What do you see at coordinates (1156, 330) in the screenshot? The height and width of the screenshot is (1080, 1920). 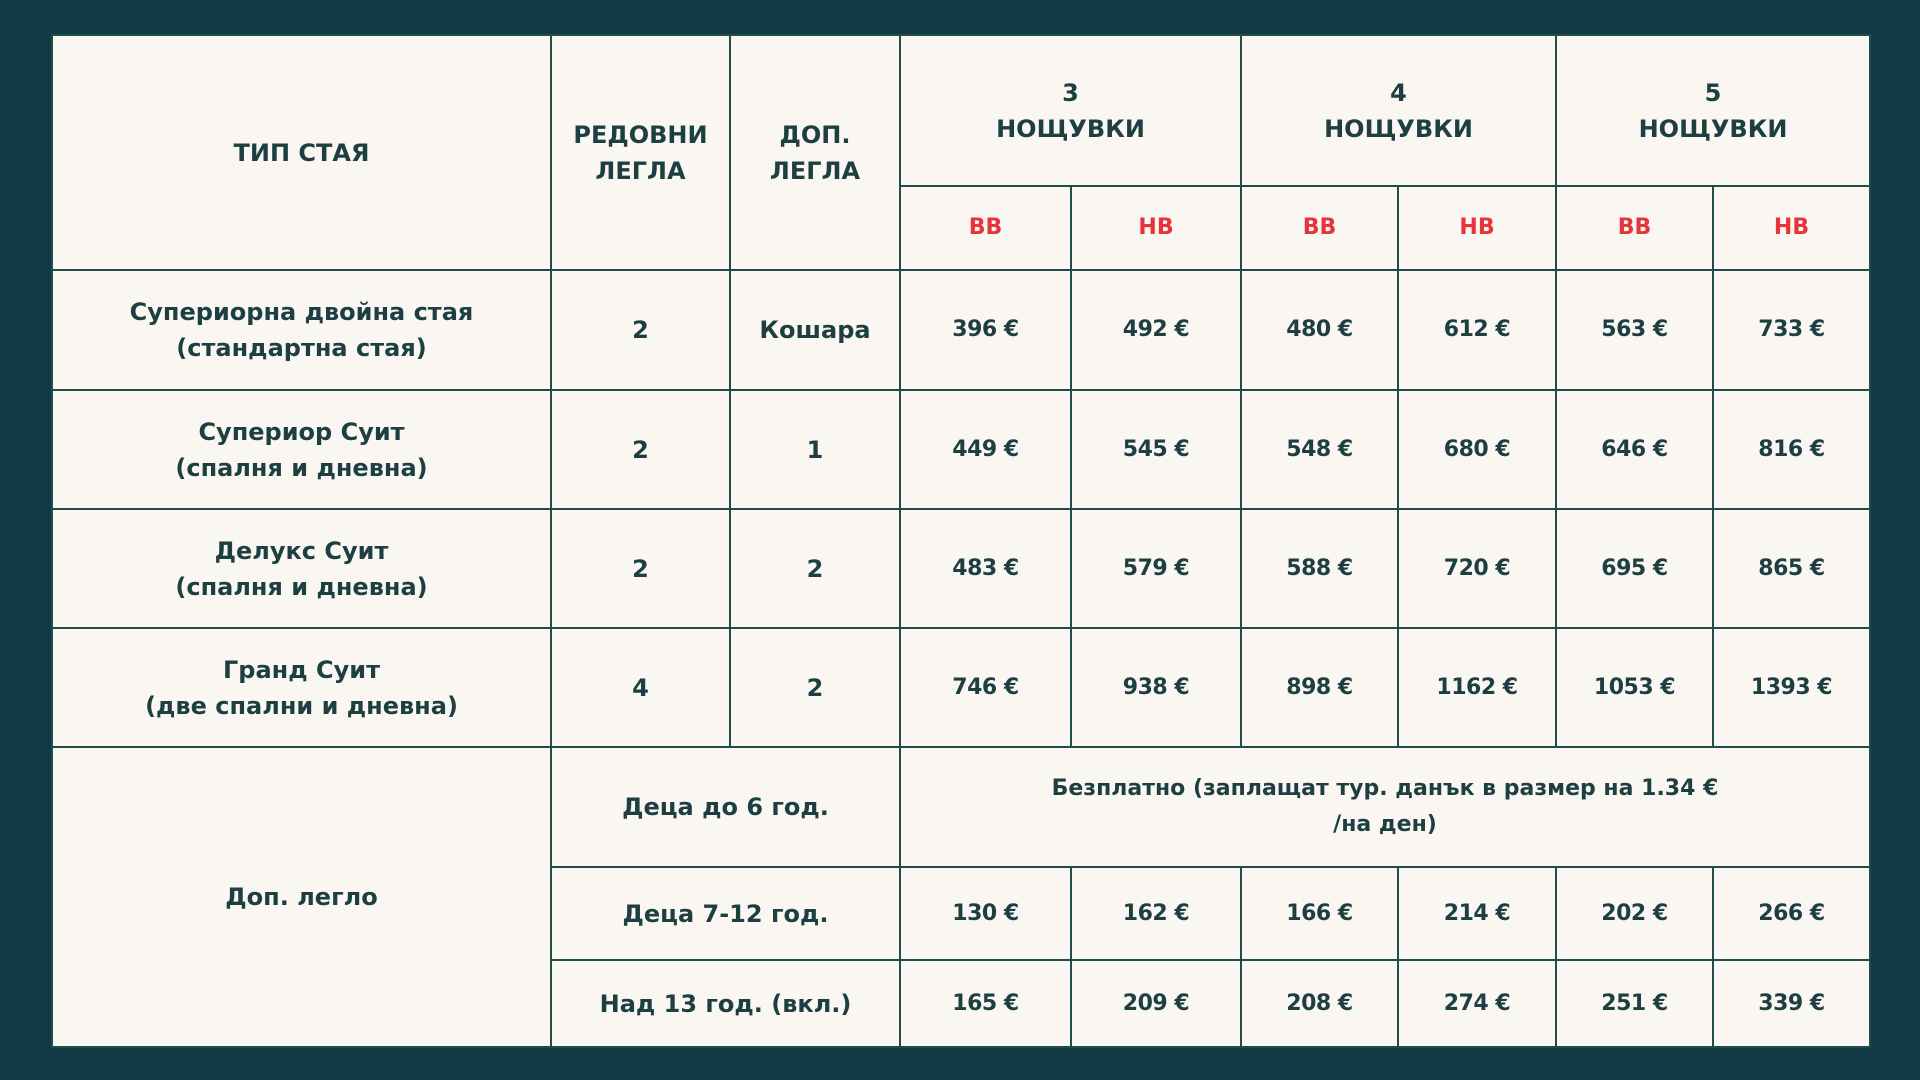 I see `price: 492 €` at bounding box center [1156, 330].